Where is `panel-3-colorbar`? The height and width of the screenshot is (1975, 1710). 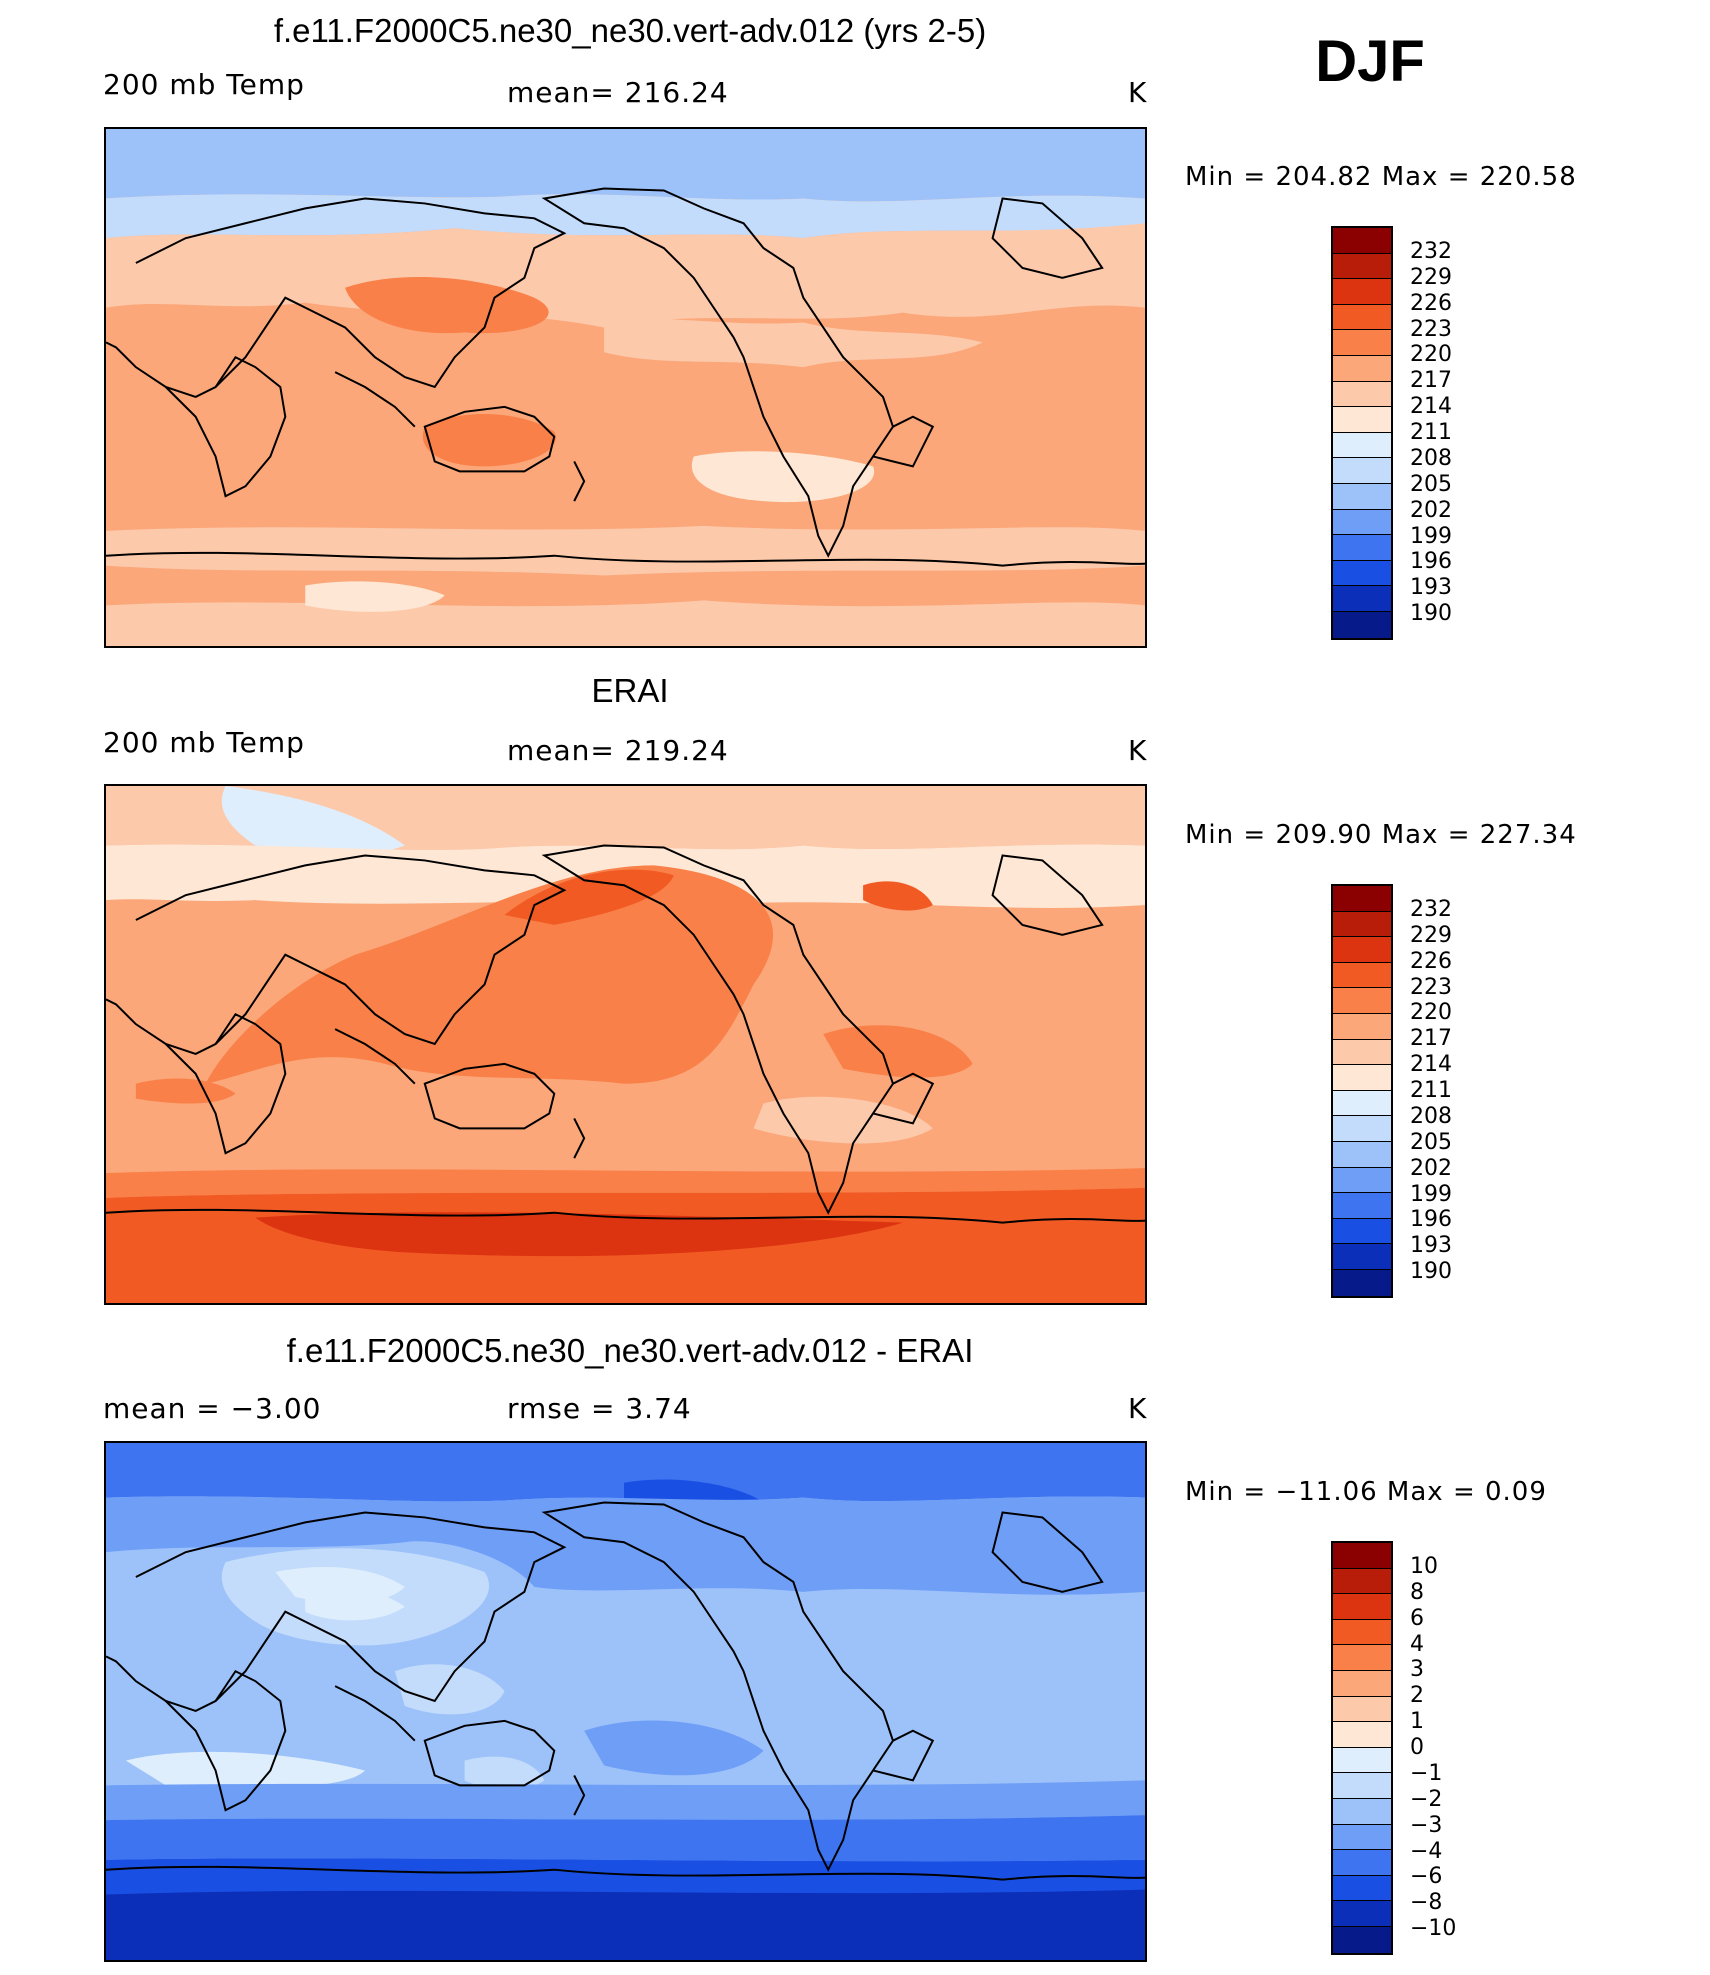
panel-3-colorbar is located at coordinates (1362, 1748).